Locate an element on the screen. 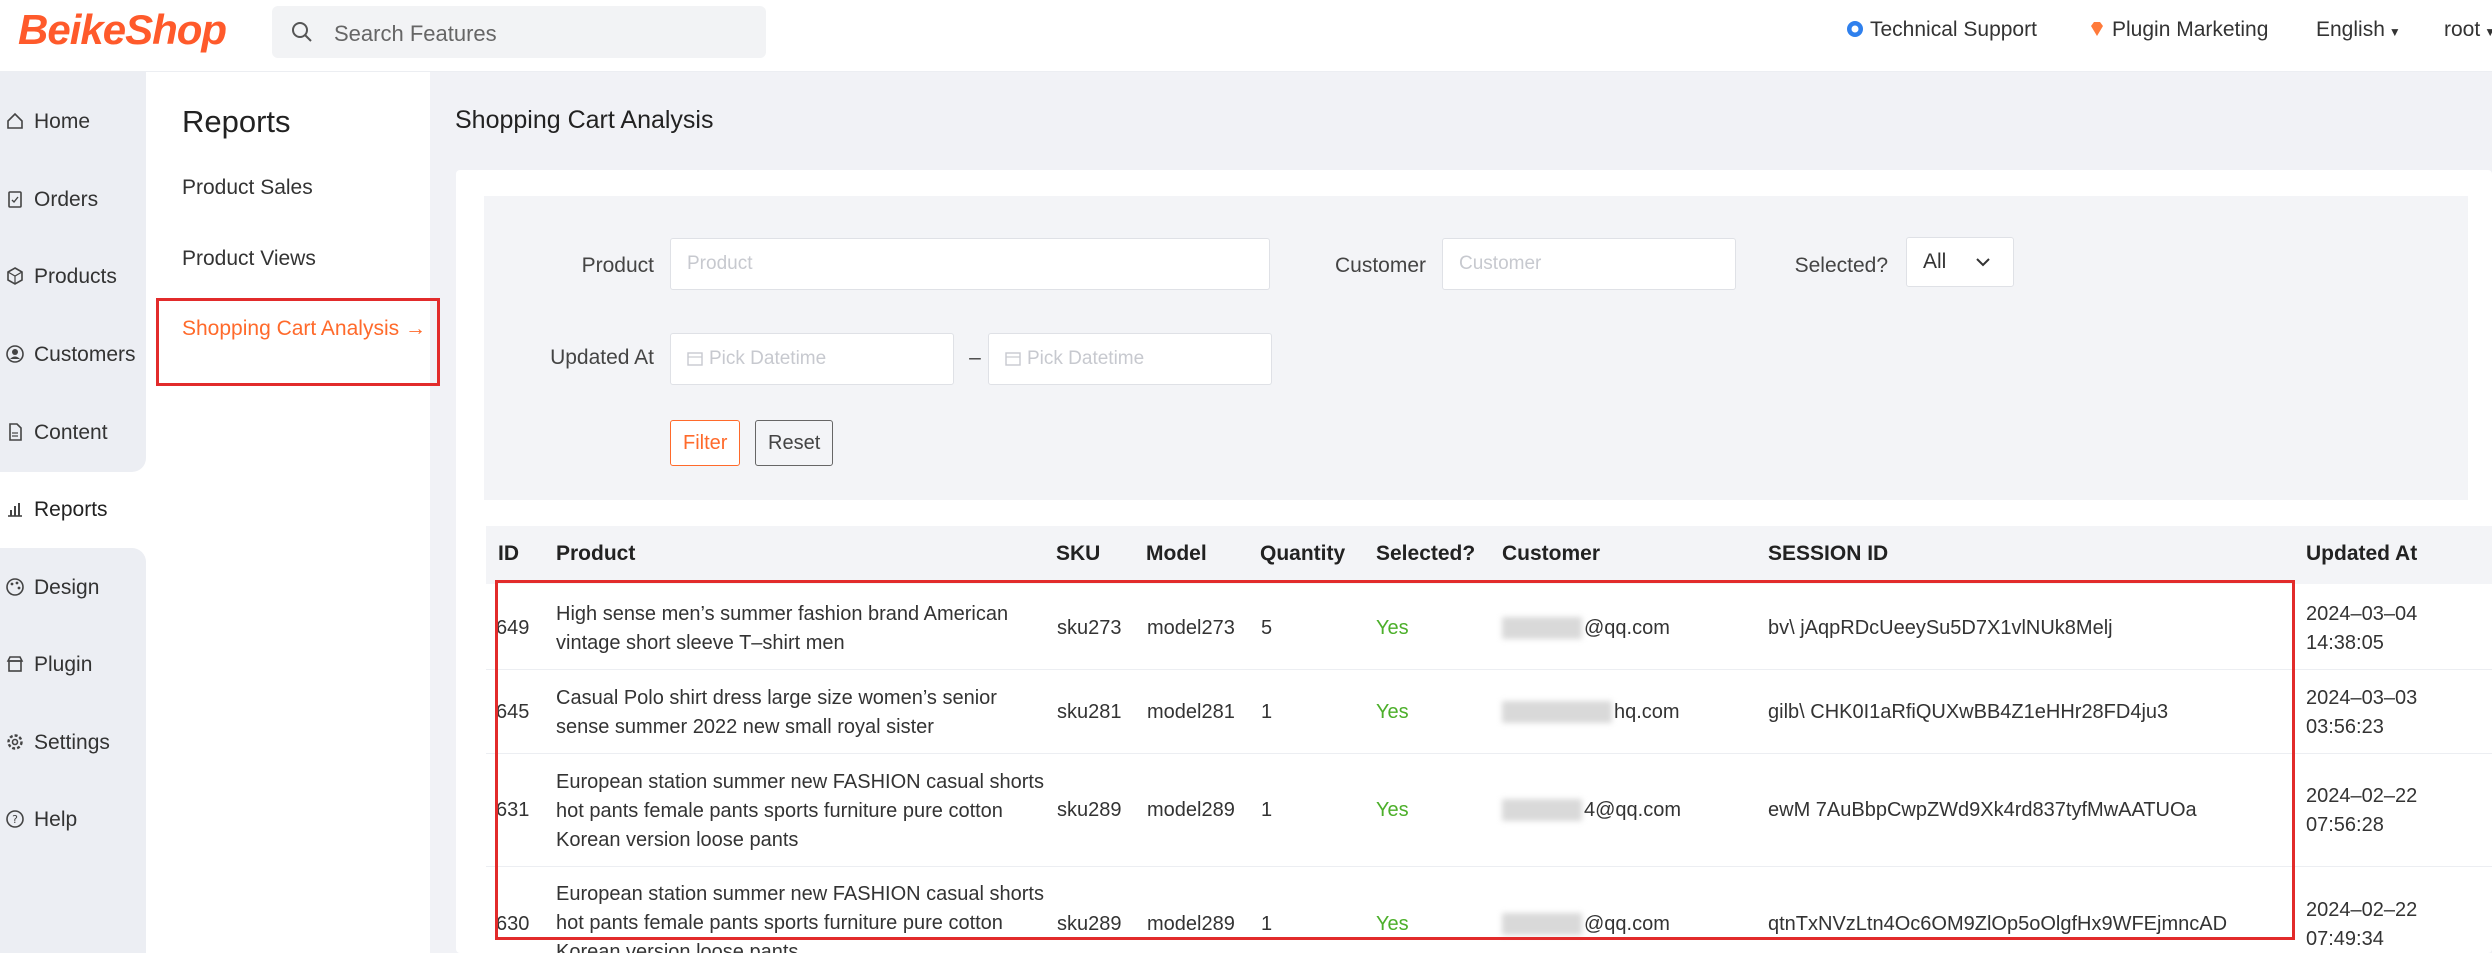 This screenshot has height=953, width=2492. technical-support-link: Technical Support is located at coordinates (1941, 30).